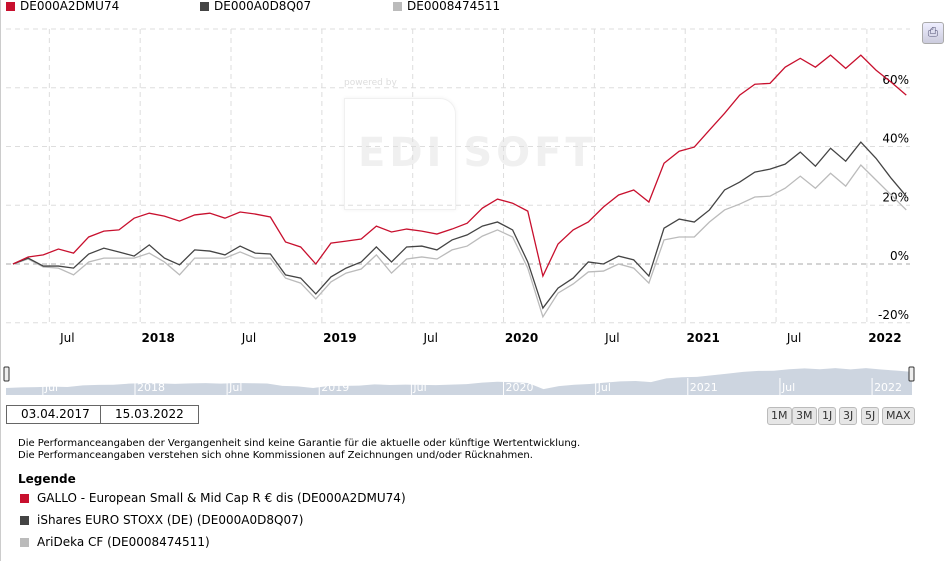 This screenshot has width=949, height=561. Describe the element at coordinates (151, 387) in the screenshot. I see `navigator-label: 2018` at that location.